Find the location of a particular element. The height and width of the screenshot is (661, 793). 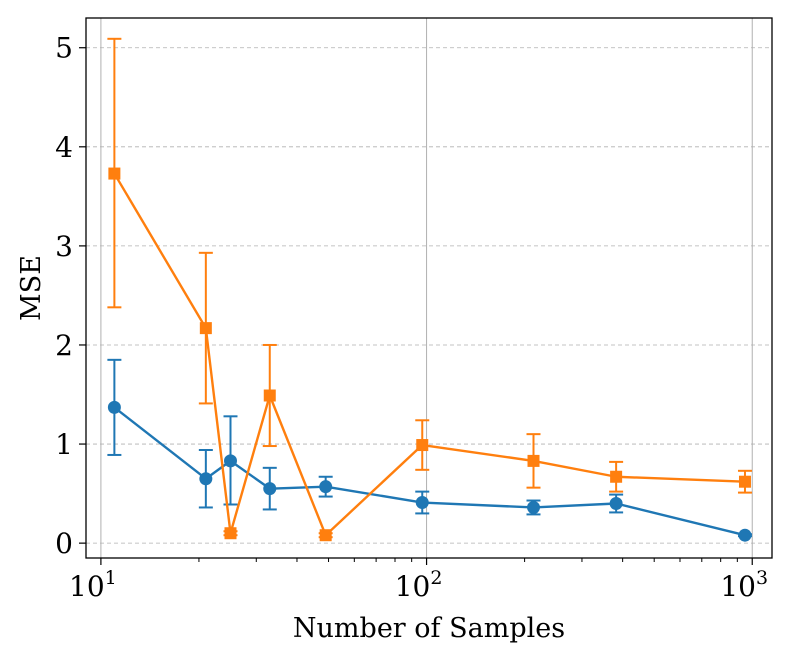

y-tick-label: 2 is located at coordinates (64, 345).